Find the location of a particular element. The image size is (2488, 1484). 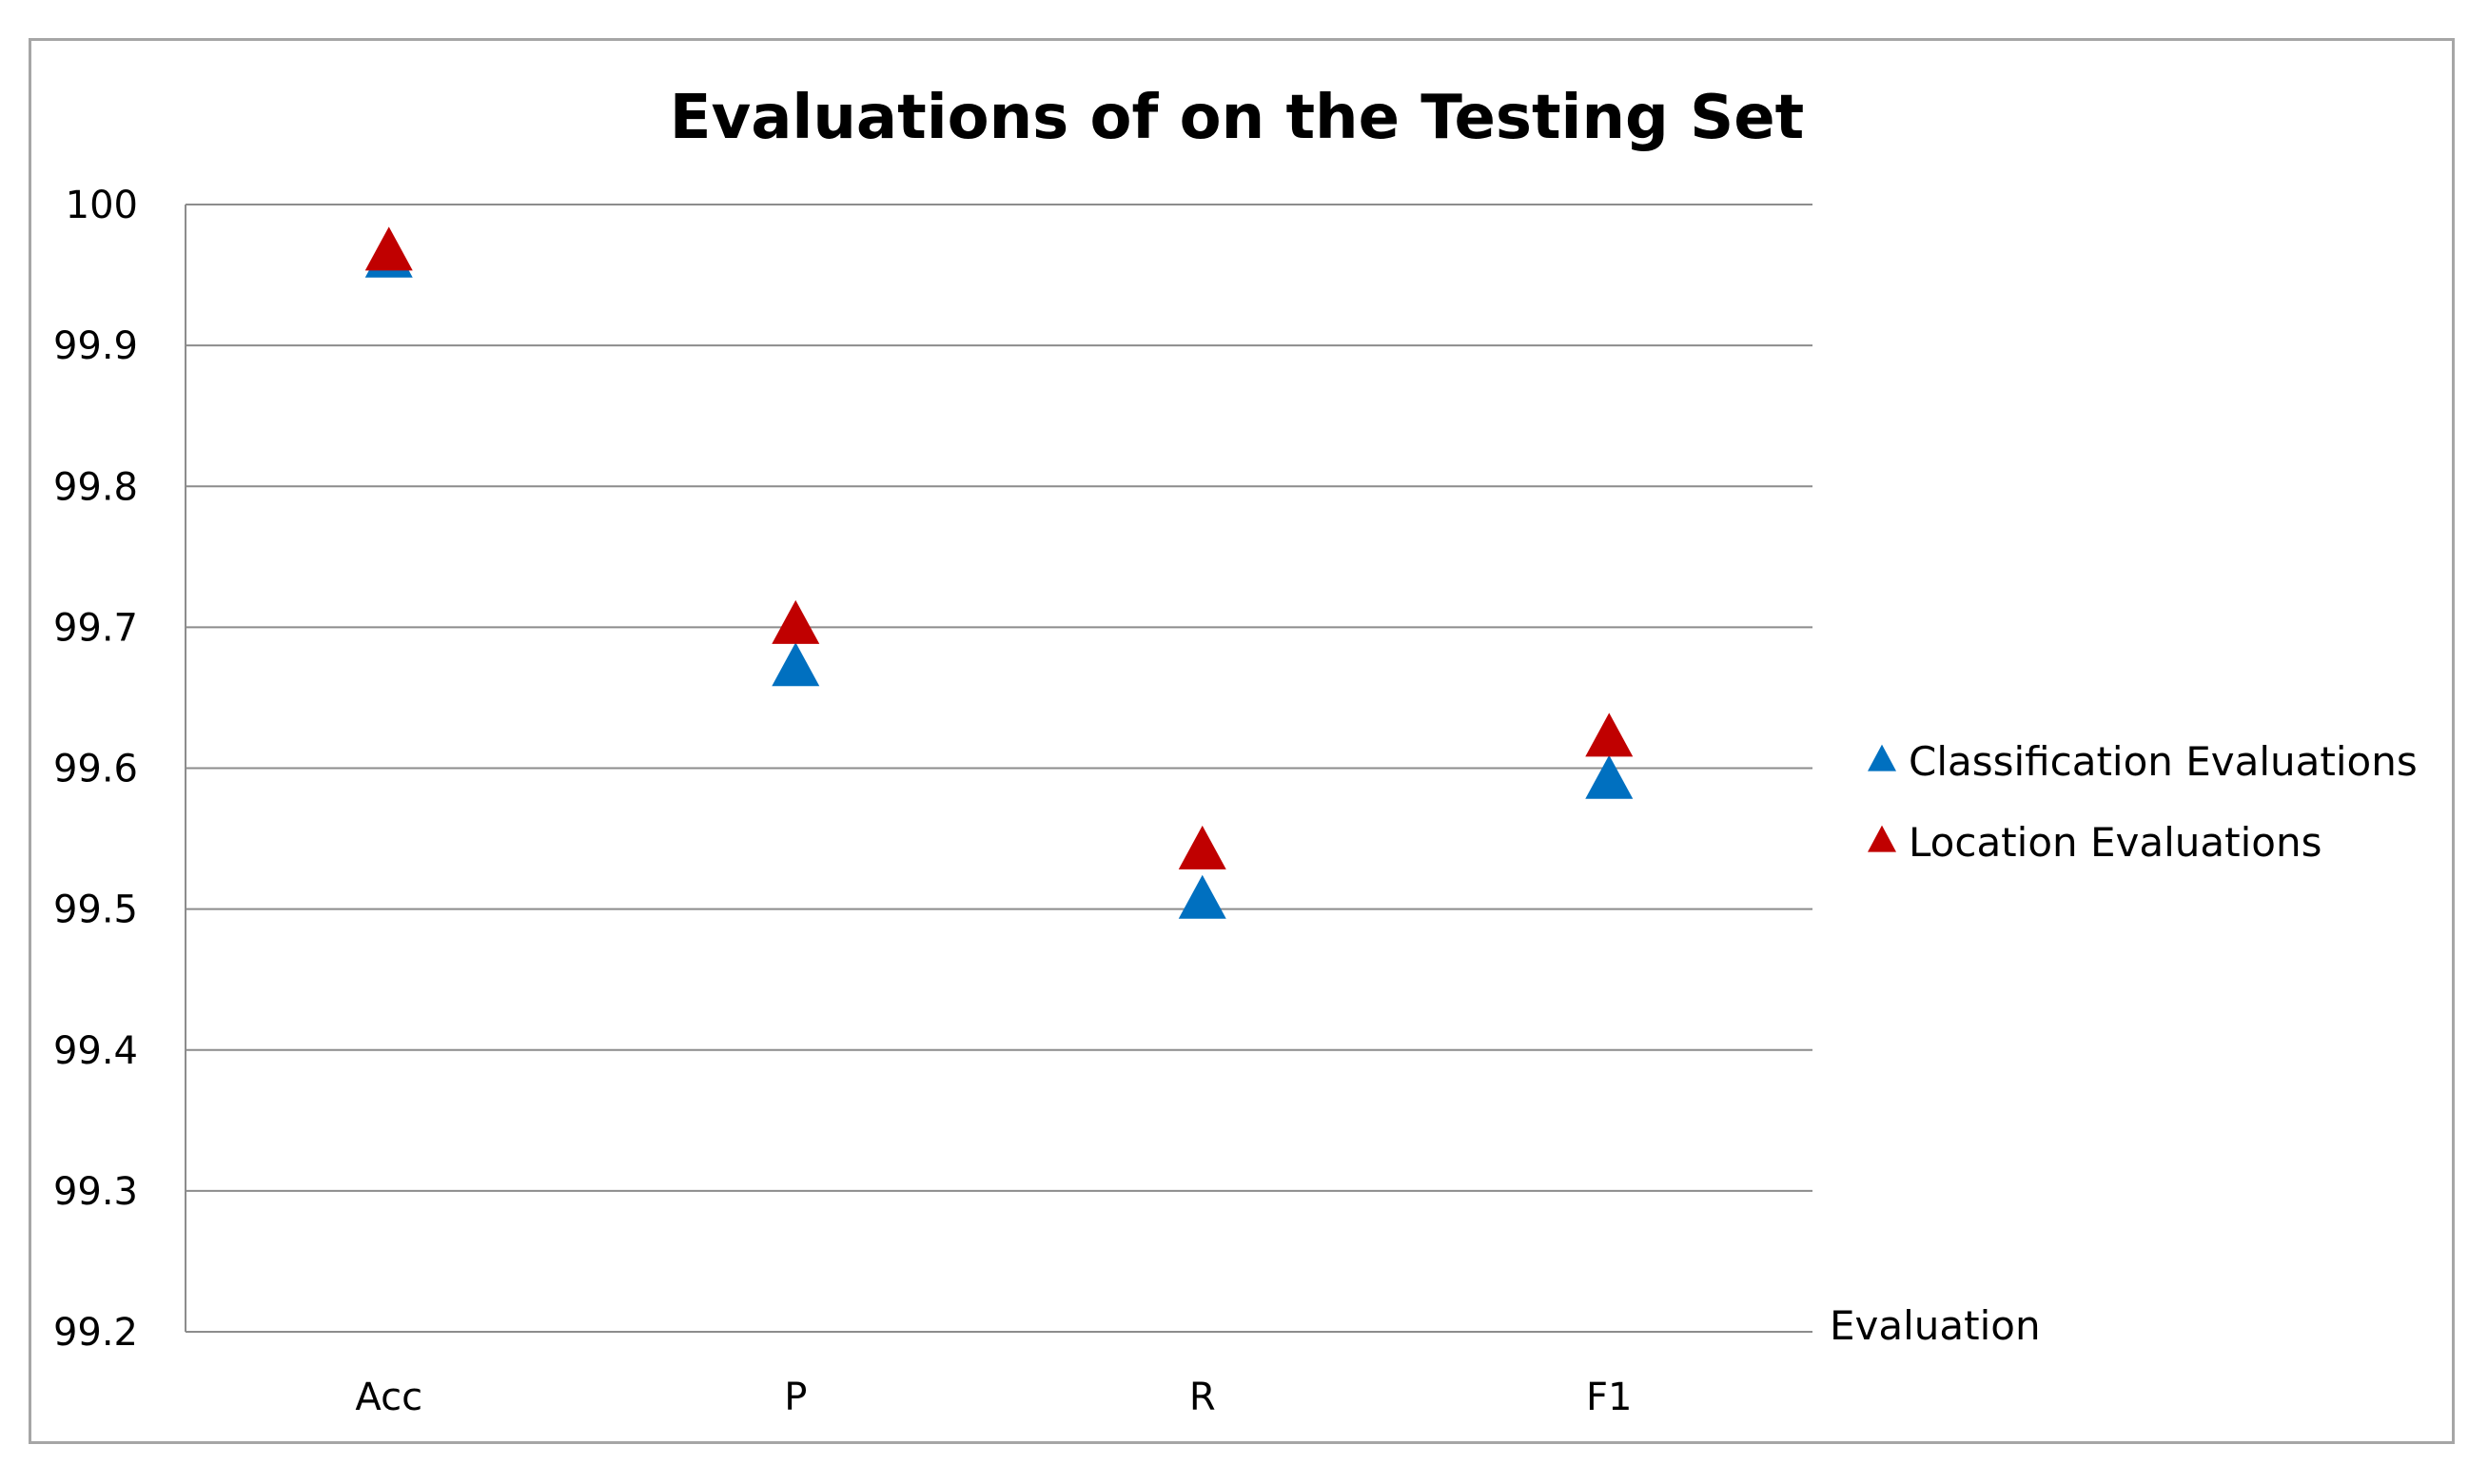

y-tick-label-99.6: 99.6 is located at coordinates (95, 769).